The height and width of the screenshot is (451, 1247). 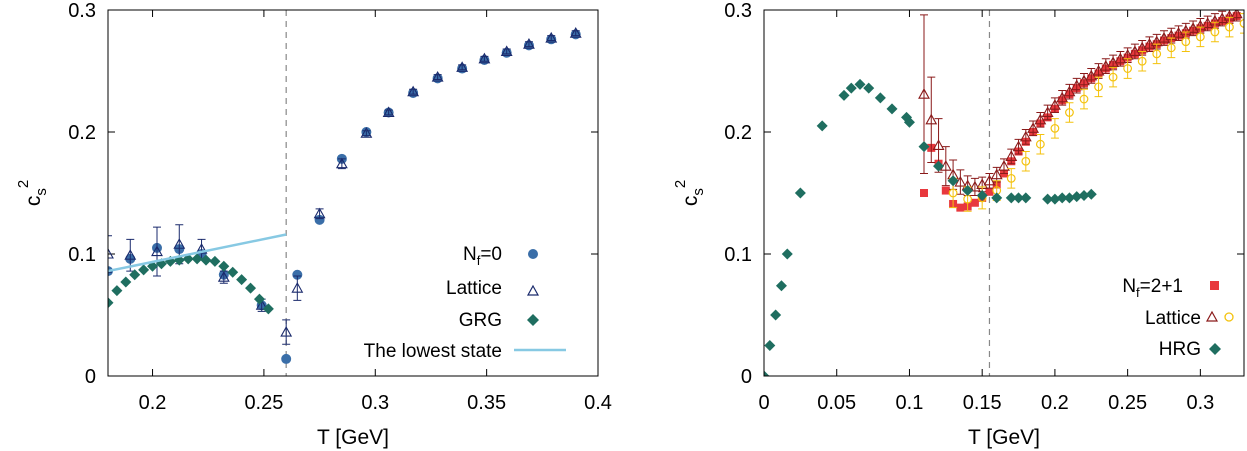 What do you see at coordinates (1127, 403) in the screenshot?
I see `right-x-tick-label: 0.25` at bounding box center [1127, 403].